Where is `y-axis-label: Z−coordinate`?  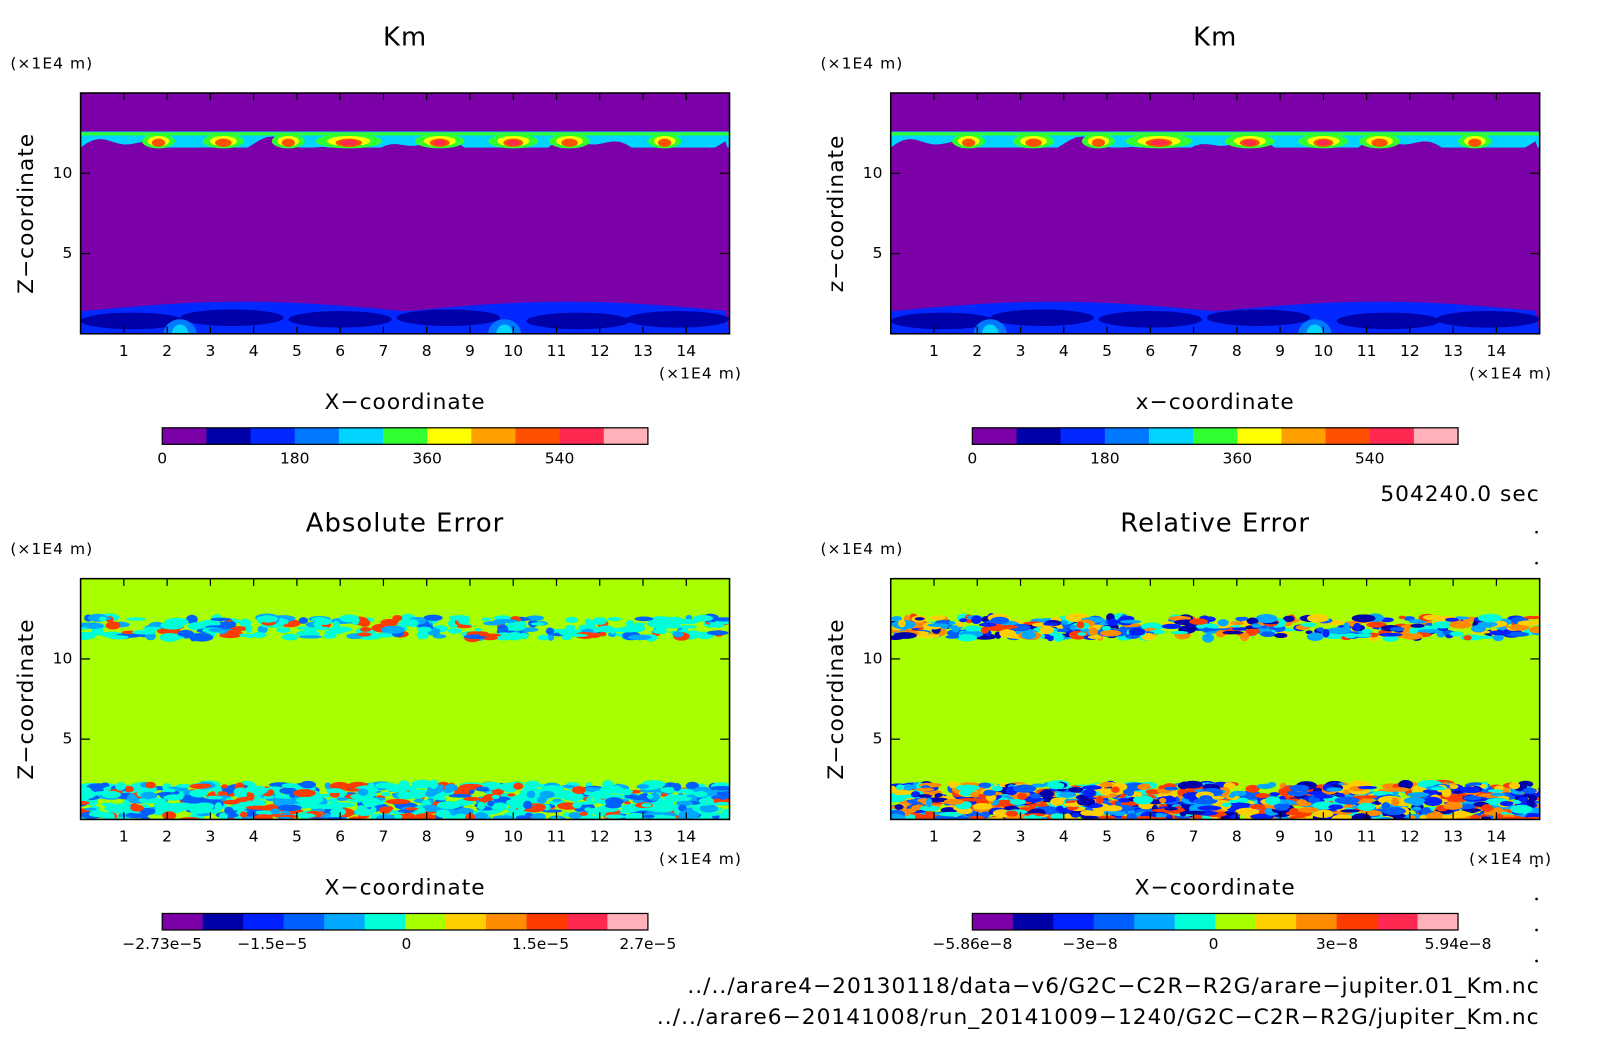
y-axis-label: Z−coordinate is located at coordinates (26, 698).